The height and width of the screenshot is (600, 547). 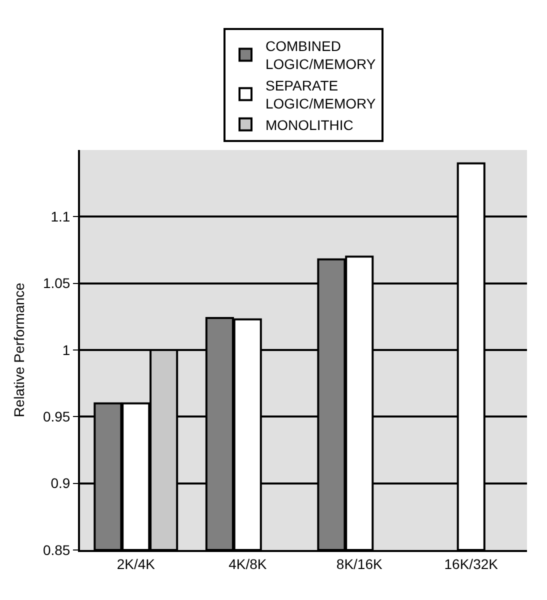 What do you see at coordinates (66, 350) in the screenshot?
I see `y-tick-label: 1` at bounding box center [66, 350].